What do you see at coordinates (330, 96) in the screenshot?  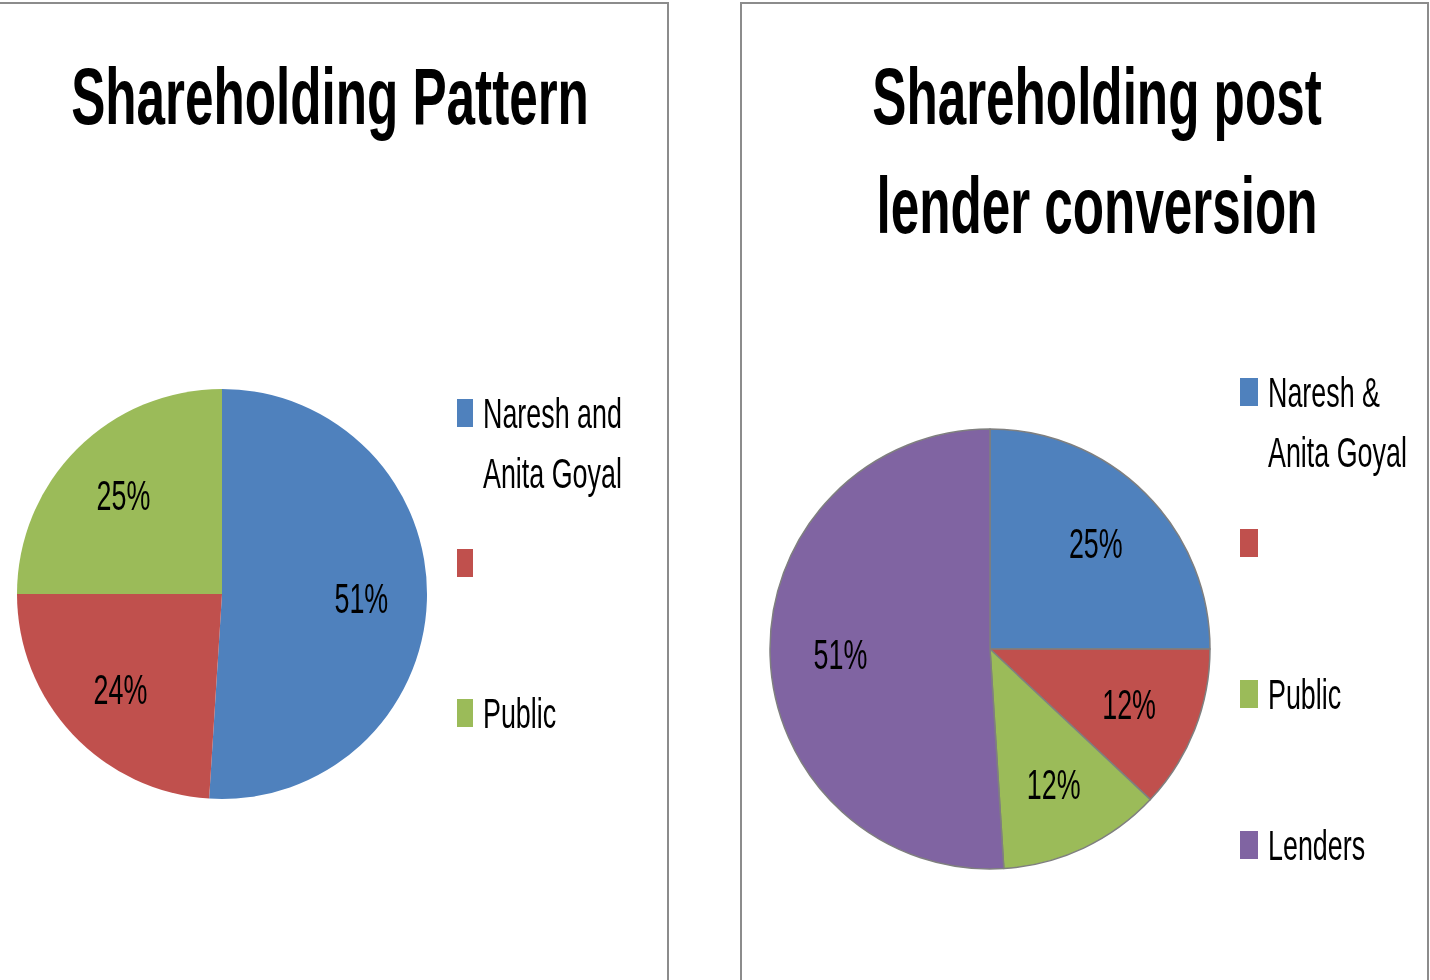 I see `chart-title: Shareholding Pattern` at bounding box center [330, 96].